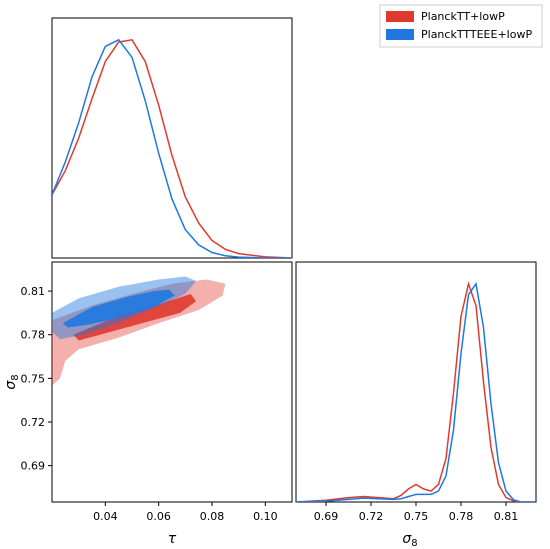 The width and height of the screenshot is (550, 549). What do you see at coordinates (371, 516) in the screenshot?
I see `sigma8-xtick-label-1: 0.72` at bounding box center [371, 516].